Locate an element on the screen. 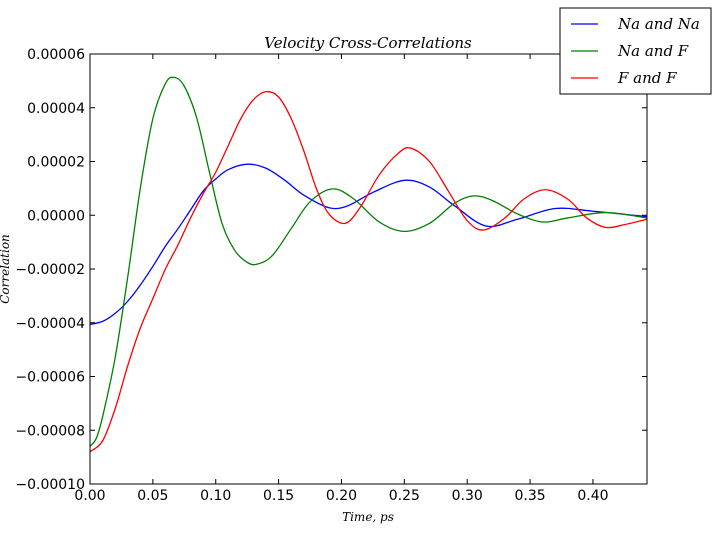 The width and height of the screenshot is (720, 538). y-tick-label: −0.00008 is located at coordinates (50, 431).